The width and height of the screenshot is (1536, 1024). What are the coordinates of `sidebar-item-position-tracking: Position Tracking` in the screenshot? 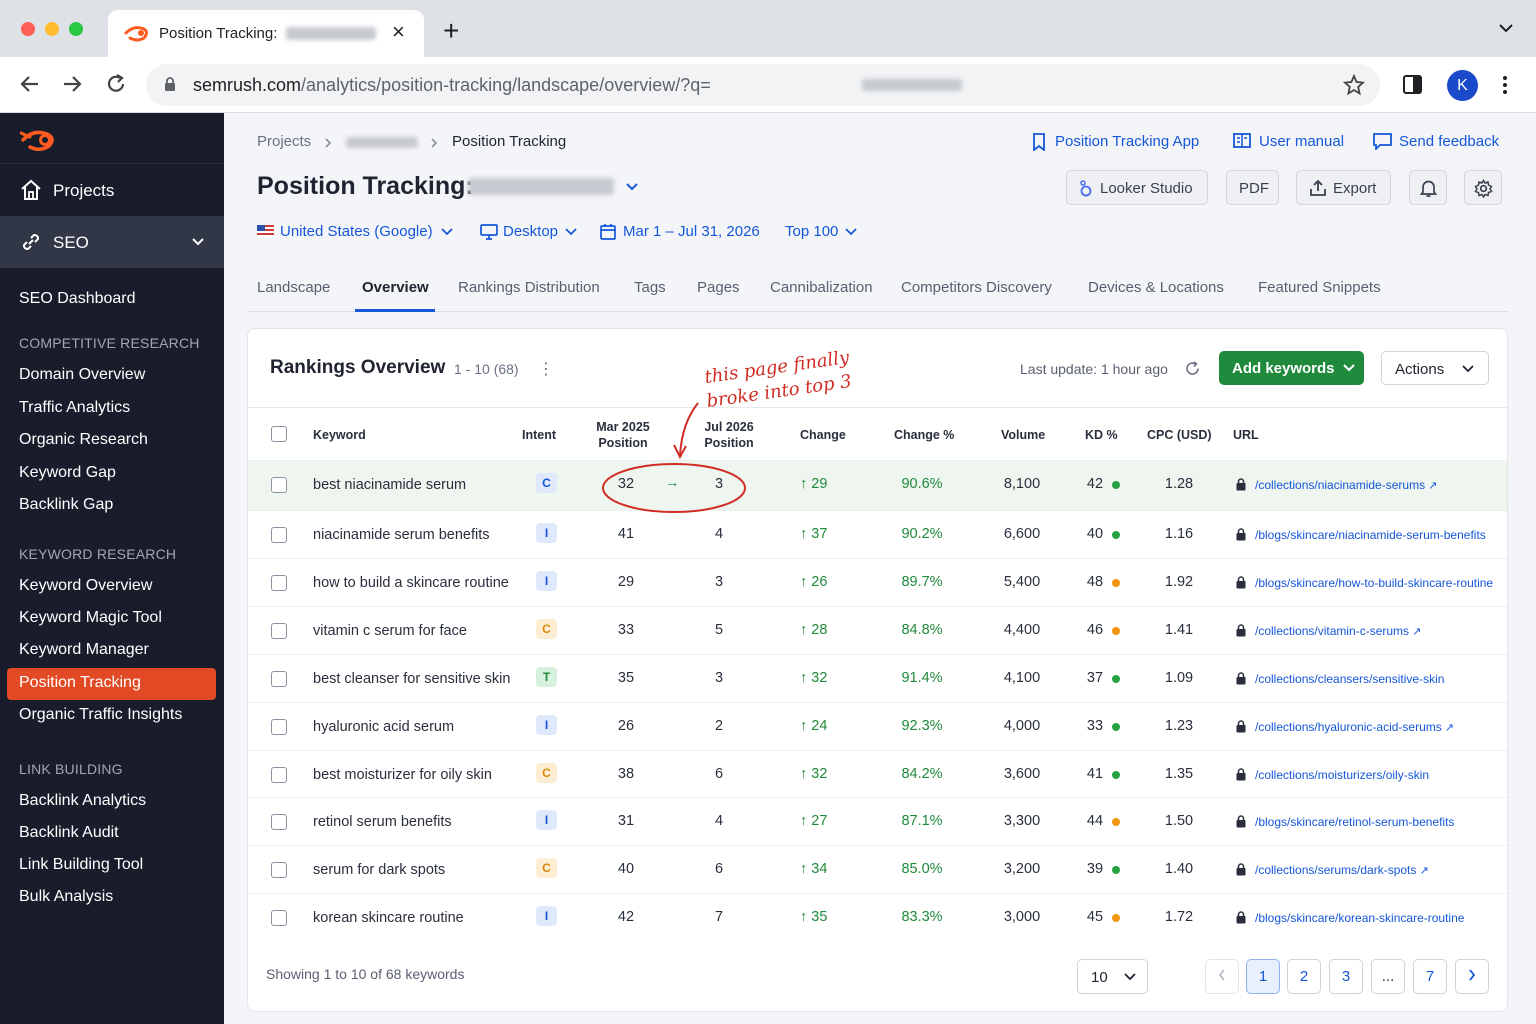 It's located at (80, 682).